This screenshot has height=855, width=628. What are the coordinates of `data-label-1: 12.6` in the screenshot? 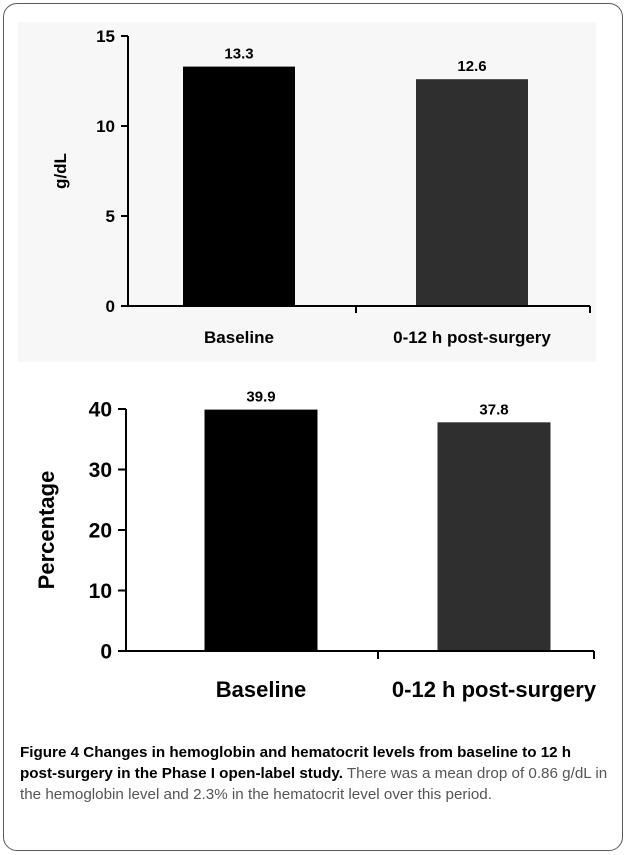 It's located at (471, 66).